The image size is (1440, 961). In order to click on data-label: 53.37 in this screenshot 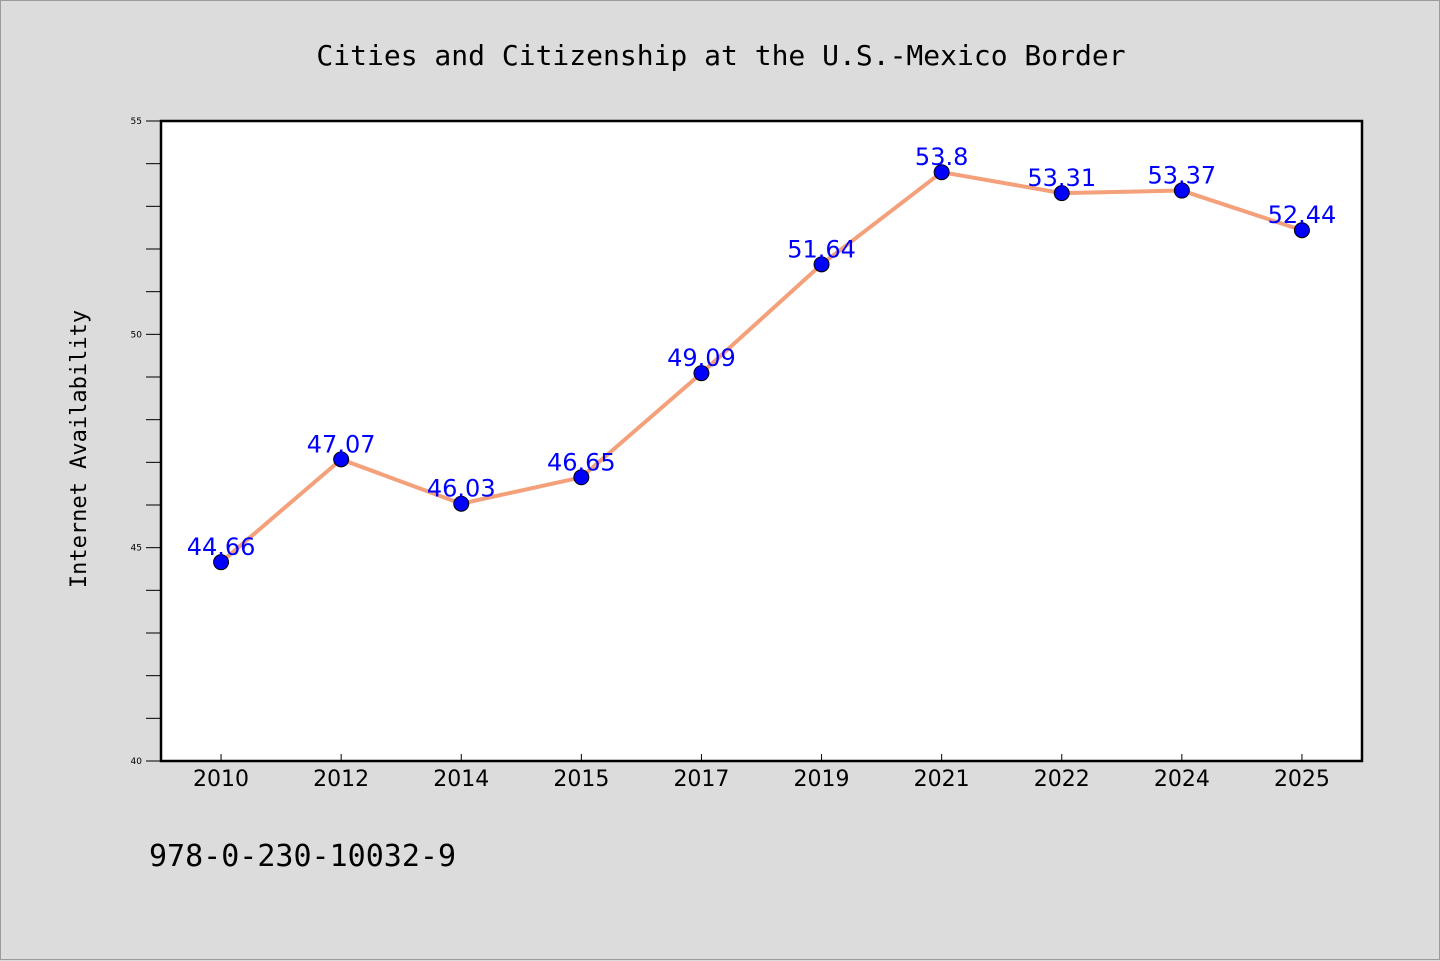, I will do `click(1181, 176)`.